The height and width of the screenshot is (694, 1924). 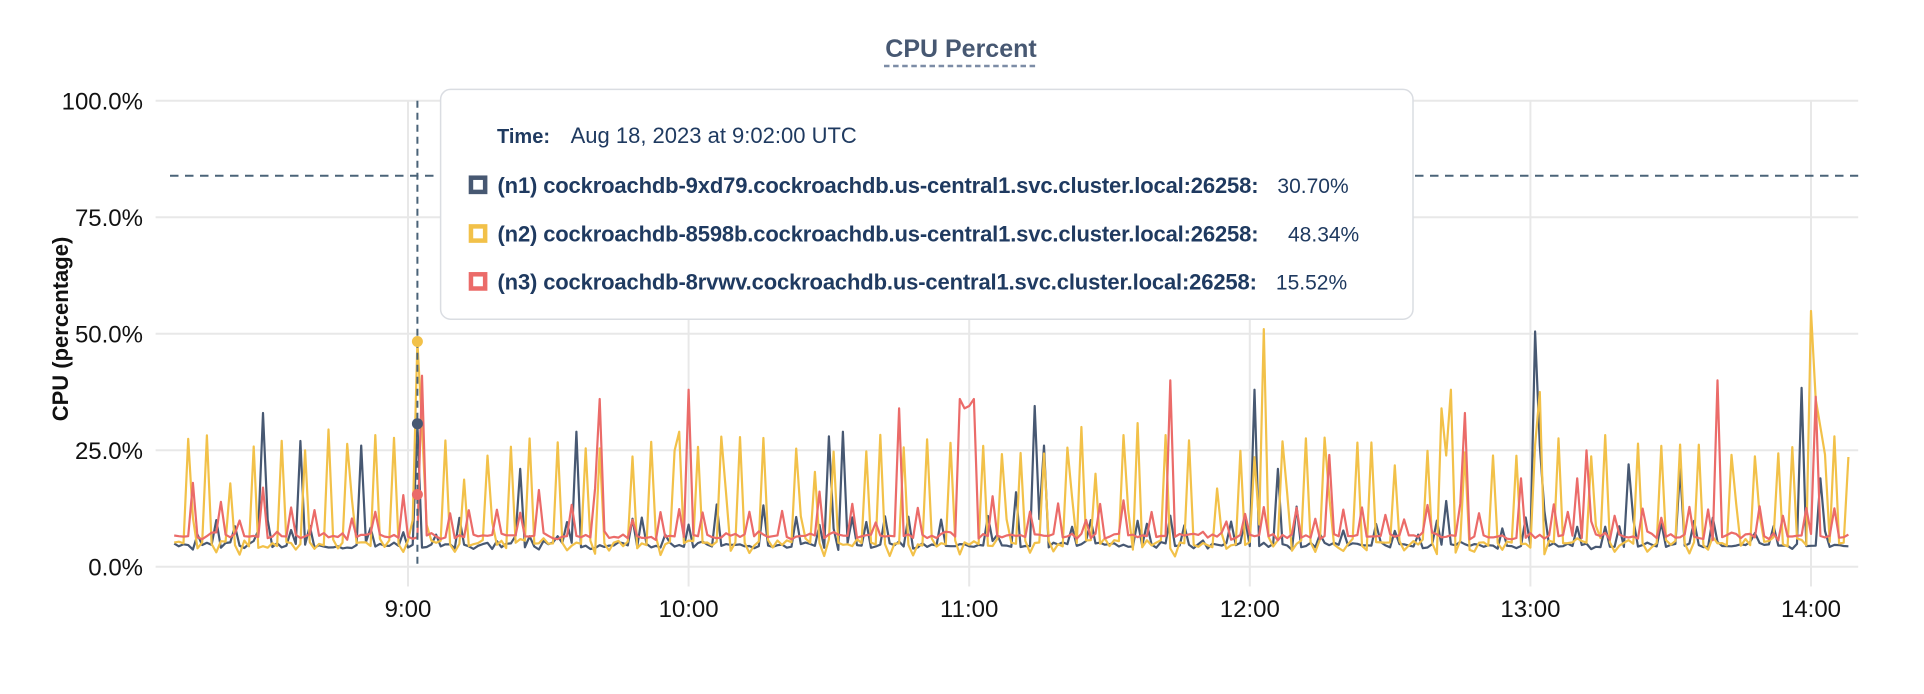 What do you see at coordinates (969, 609) in the screenshot?
I see `svg-text: 11:00` at bounding box center [969, 609].